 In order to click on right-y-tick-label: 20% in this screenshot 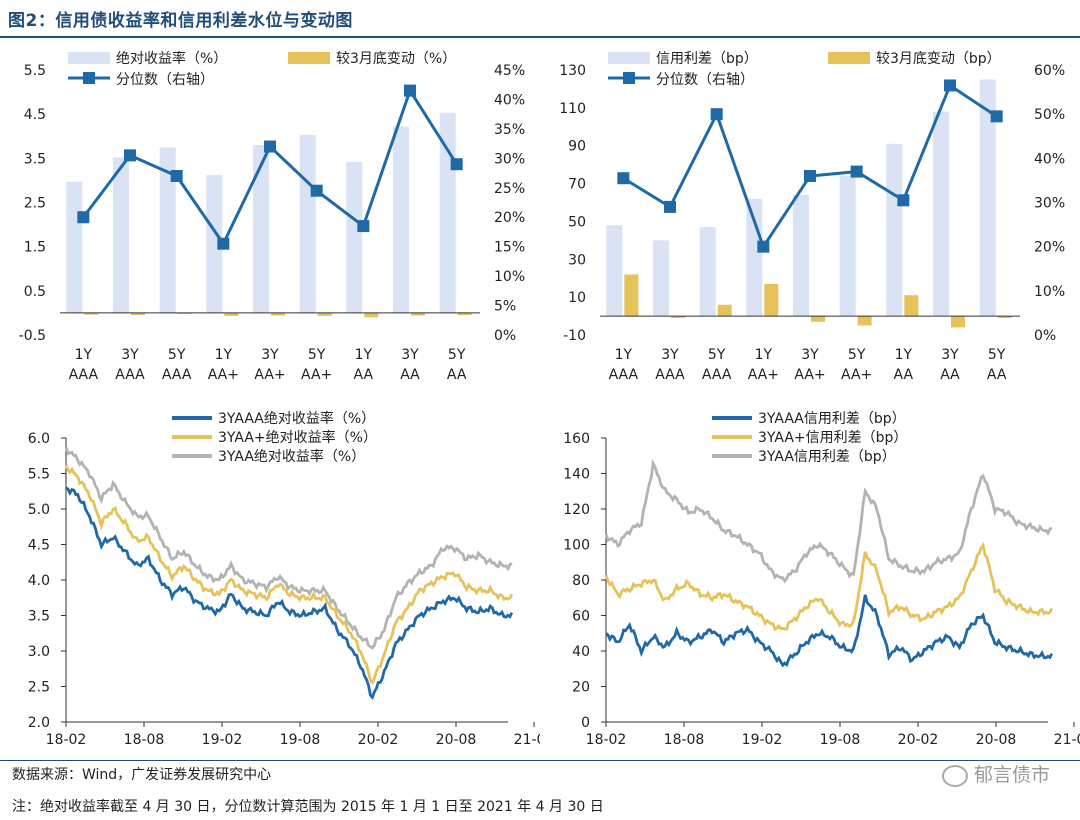, I will do `click(509, 218)`.